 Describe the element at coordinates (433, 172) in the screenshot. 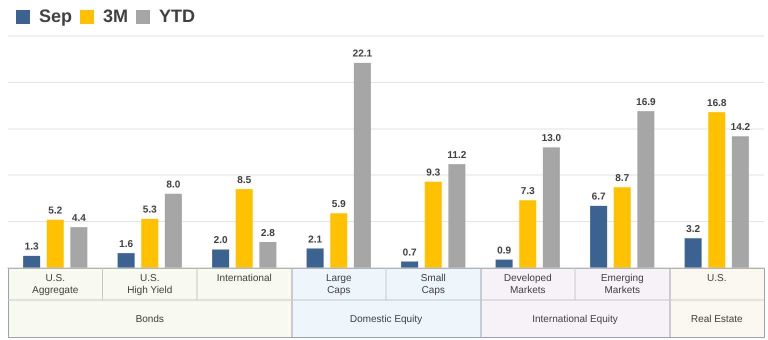

I see `data-label: 9.3` at that location.